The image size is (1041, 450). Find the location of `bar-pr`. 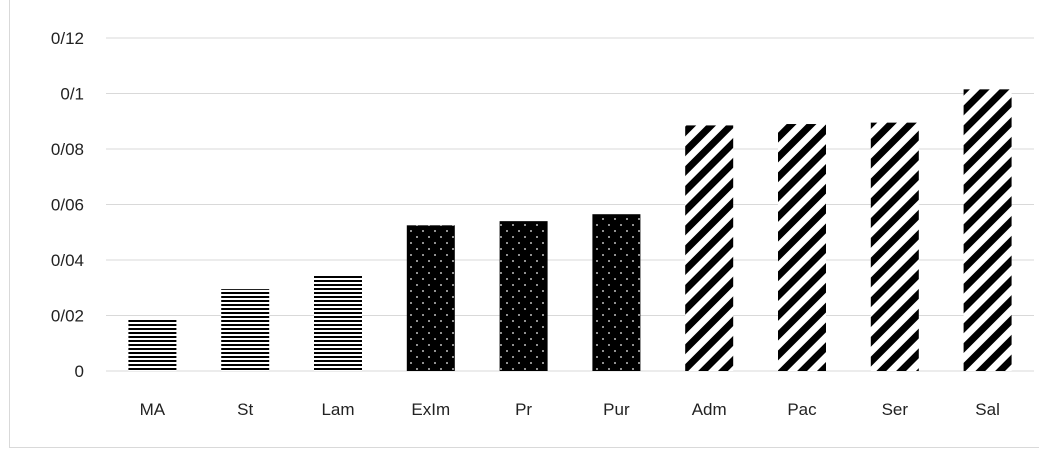

bar-pr is located at coordinates (523, 296).